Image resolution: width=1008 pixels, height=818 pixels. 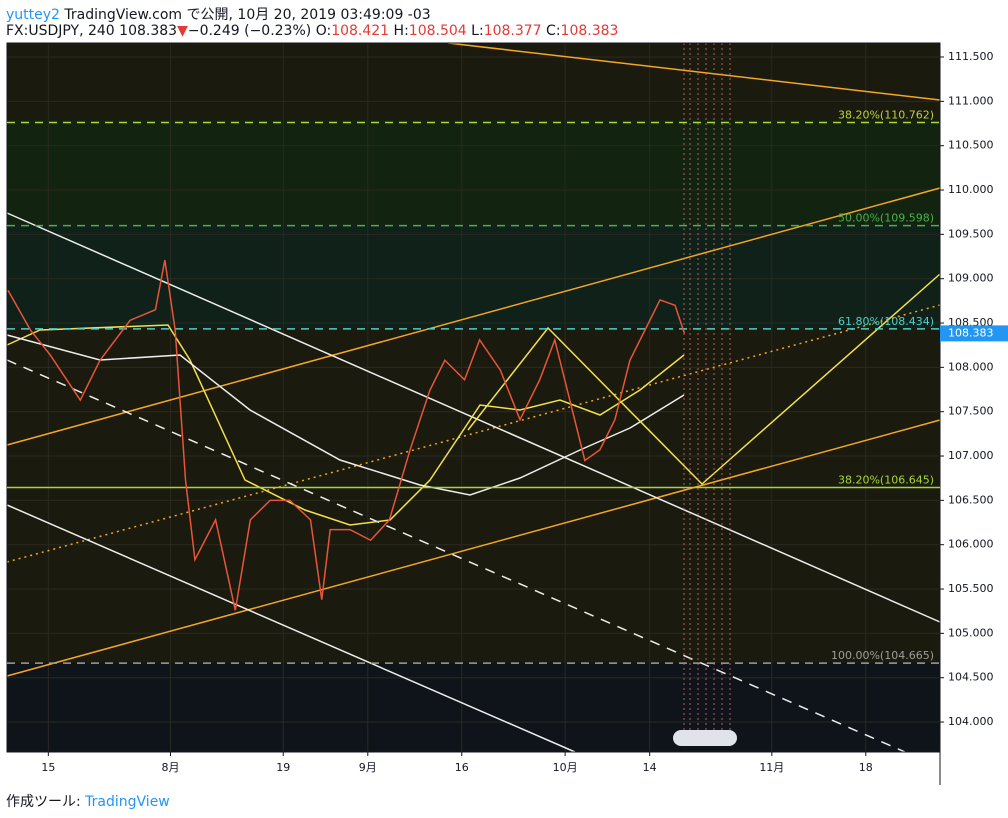 What do you see at coordinates (886, 218) in the screenshot?
I see `fib-label: 50.00%(109.598)` at bounding box center [886, 218].